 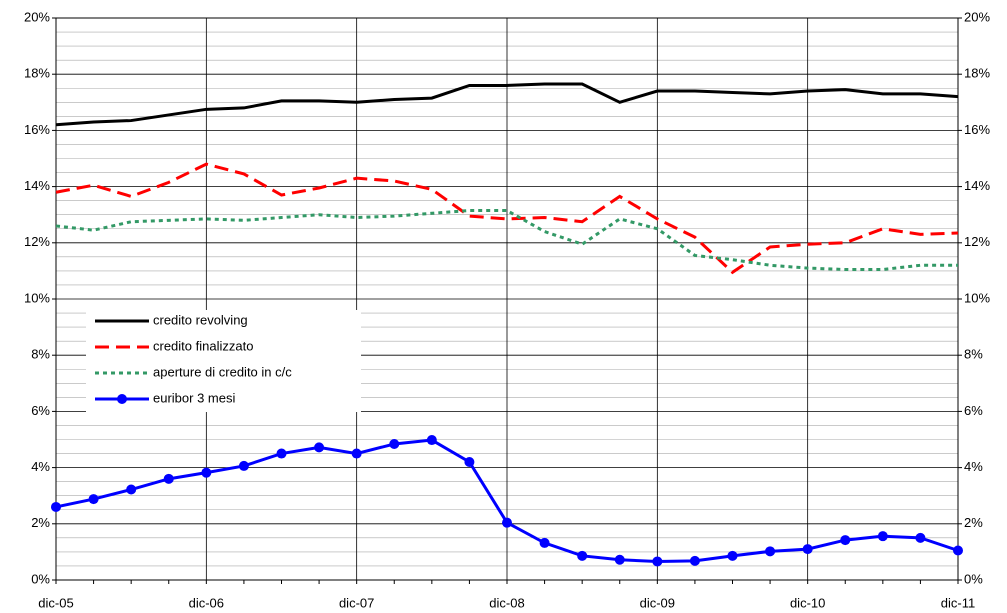 What do you see at coordinates (973, 466) in the screenshot?
I see `y2-tick-label: 4%` at bounding box center [973, 466].